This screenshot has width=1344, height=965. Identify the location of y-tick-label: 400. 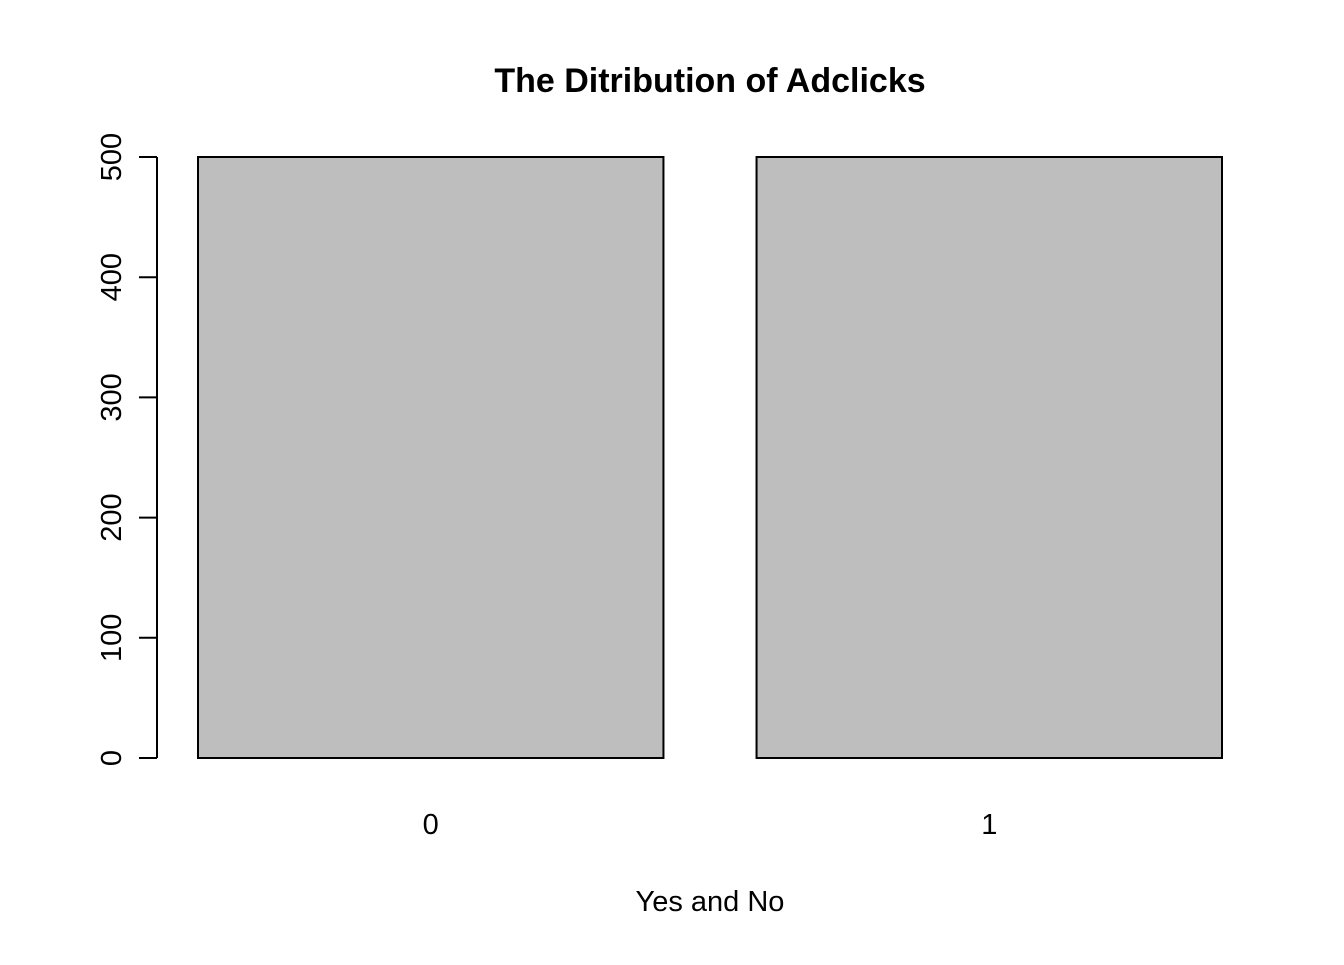
(112, 277).